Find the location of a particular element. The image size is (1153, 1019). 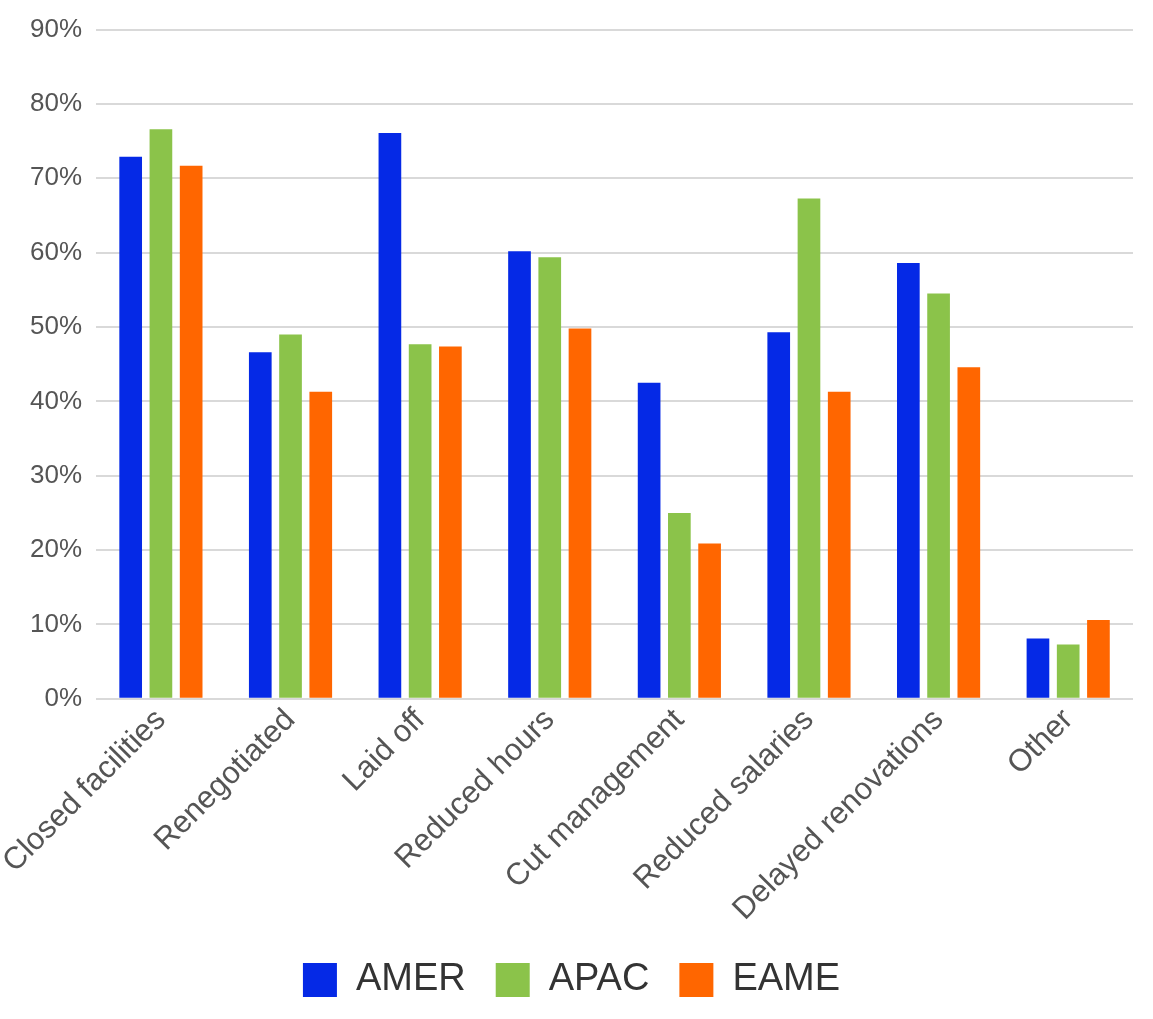

y-tick-label: 60% is located at coordinates (56, 250).